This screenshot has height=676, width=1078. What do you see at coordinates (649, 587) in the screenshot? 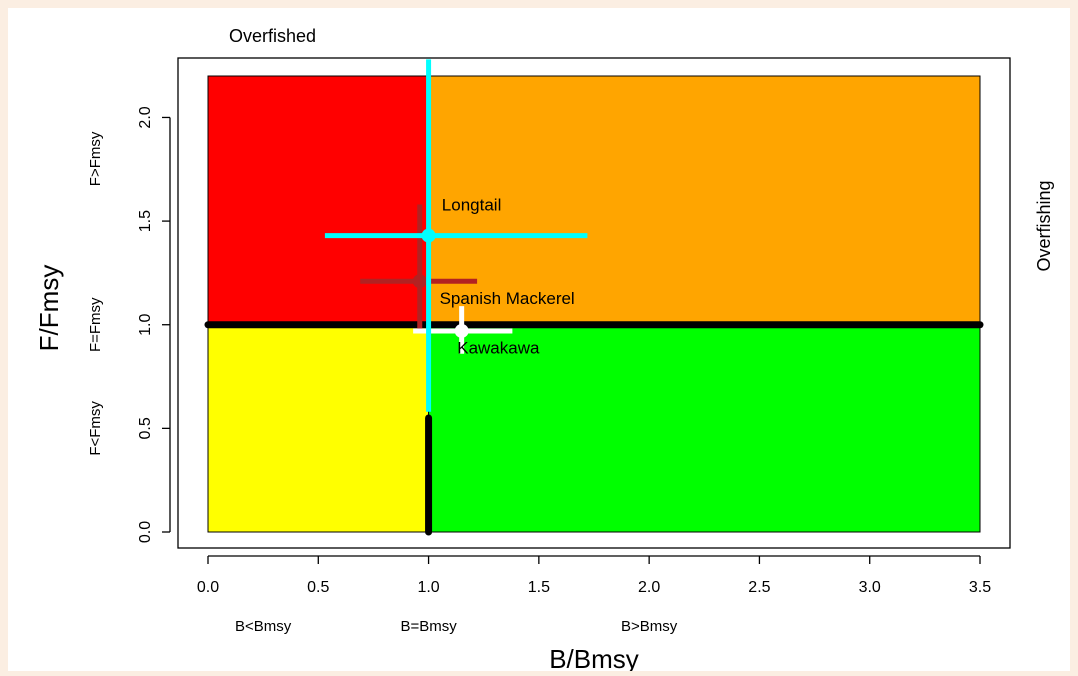
I see `x-tick-label: 2.0` at bounding box center [649, 587].